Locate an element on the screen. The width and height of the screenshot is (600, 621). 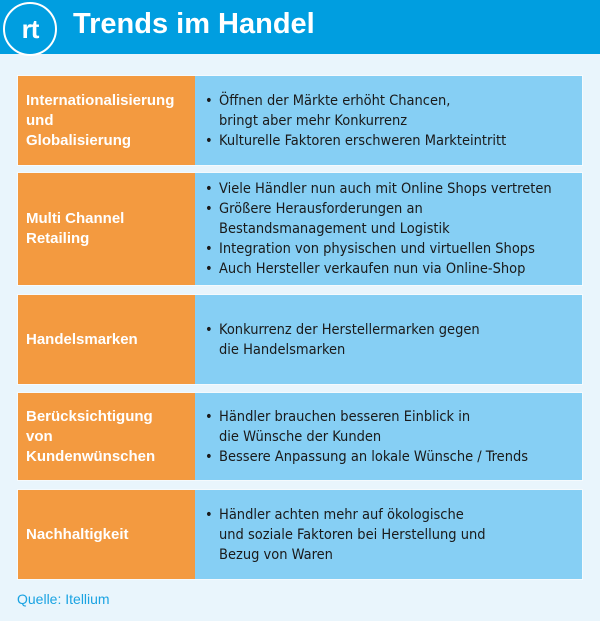
trend-label: Multi Channel Retailing is located at coordinates (106, 229).